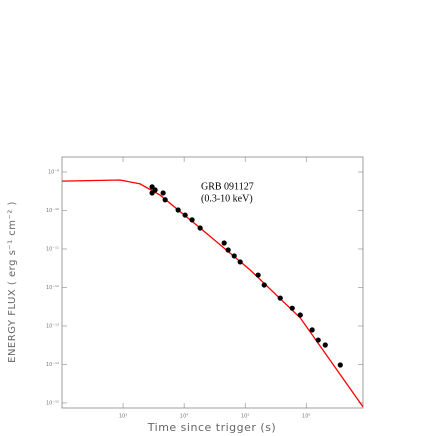  I want to click on x-tick-label: 10³, so click(123, 417).